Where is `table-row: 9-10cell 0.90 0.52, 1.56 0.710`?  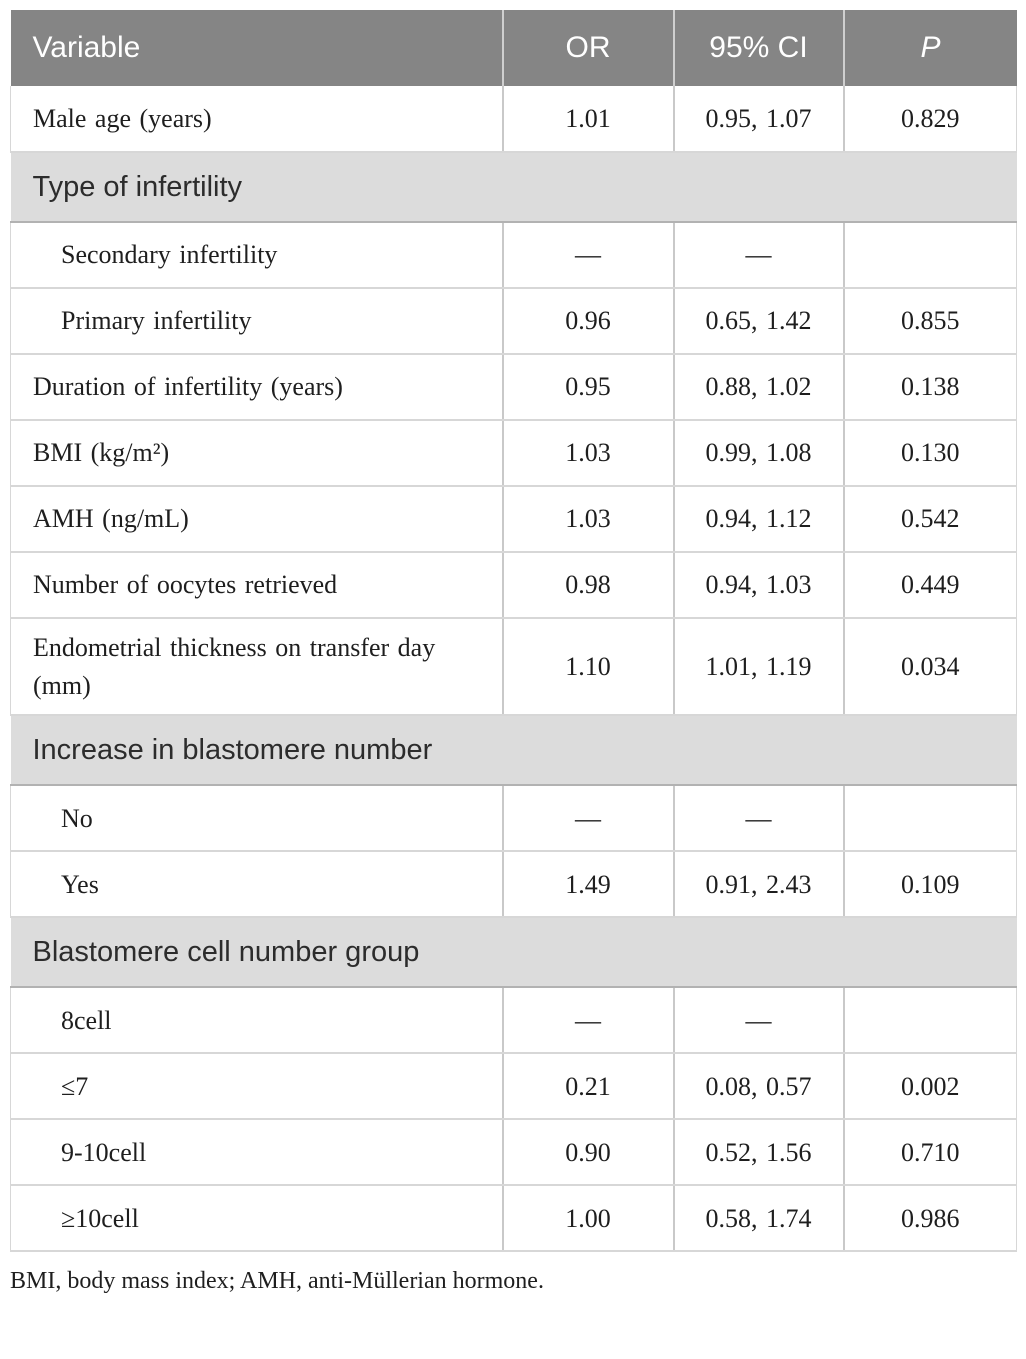
table-row: 9-10cell 0.90 0.52, 1.56 0.710 is located at coordinates (513, 1153).